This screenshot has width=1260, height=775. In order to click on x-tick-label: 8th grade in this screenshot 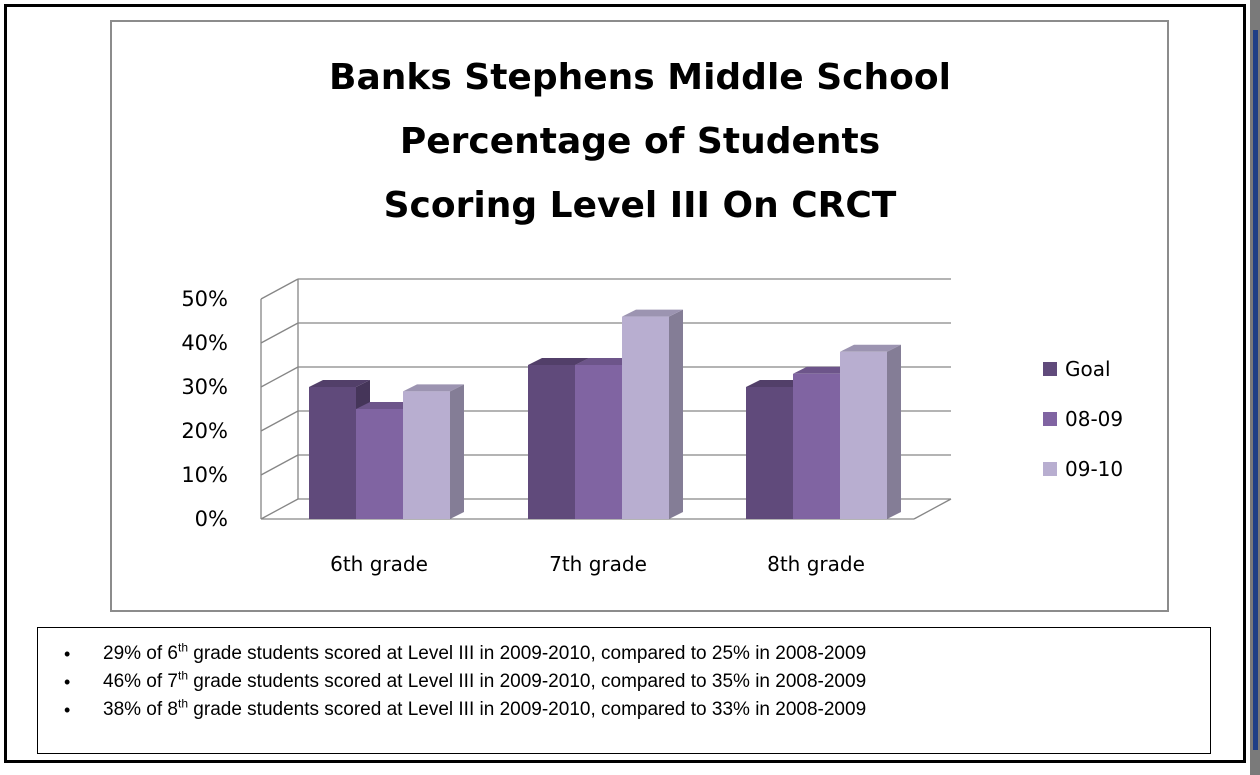, I will do `click(816, 564)`.